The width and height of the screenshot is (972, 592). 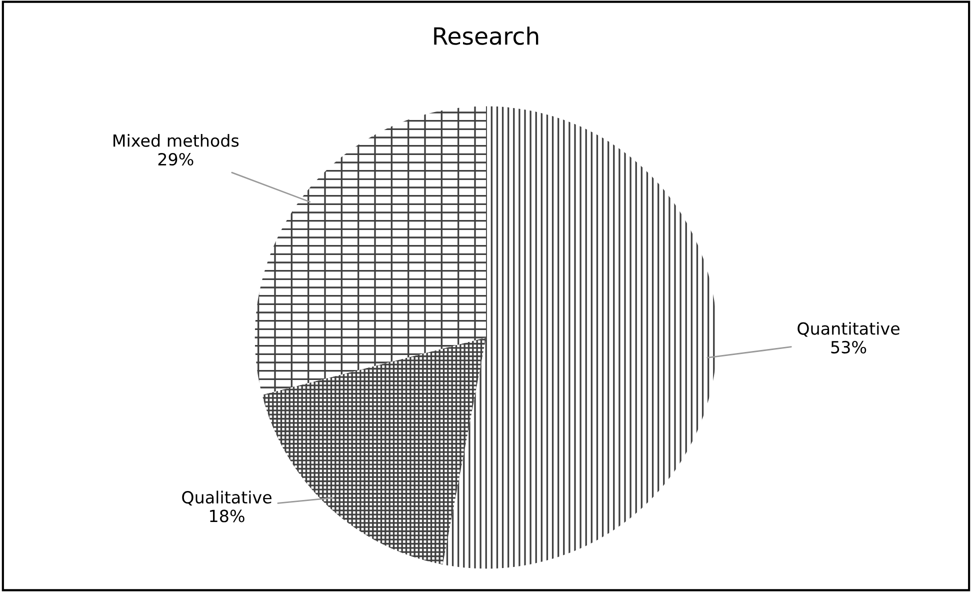 I want to click on slice-label: Quantitative, so click(x=849, y=329).